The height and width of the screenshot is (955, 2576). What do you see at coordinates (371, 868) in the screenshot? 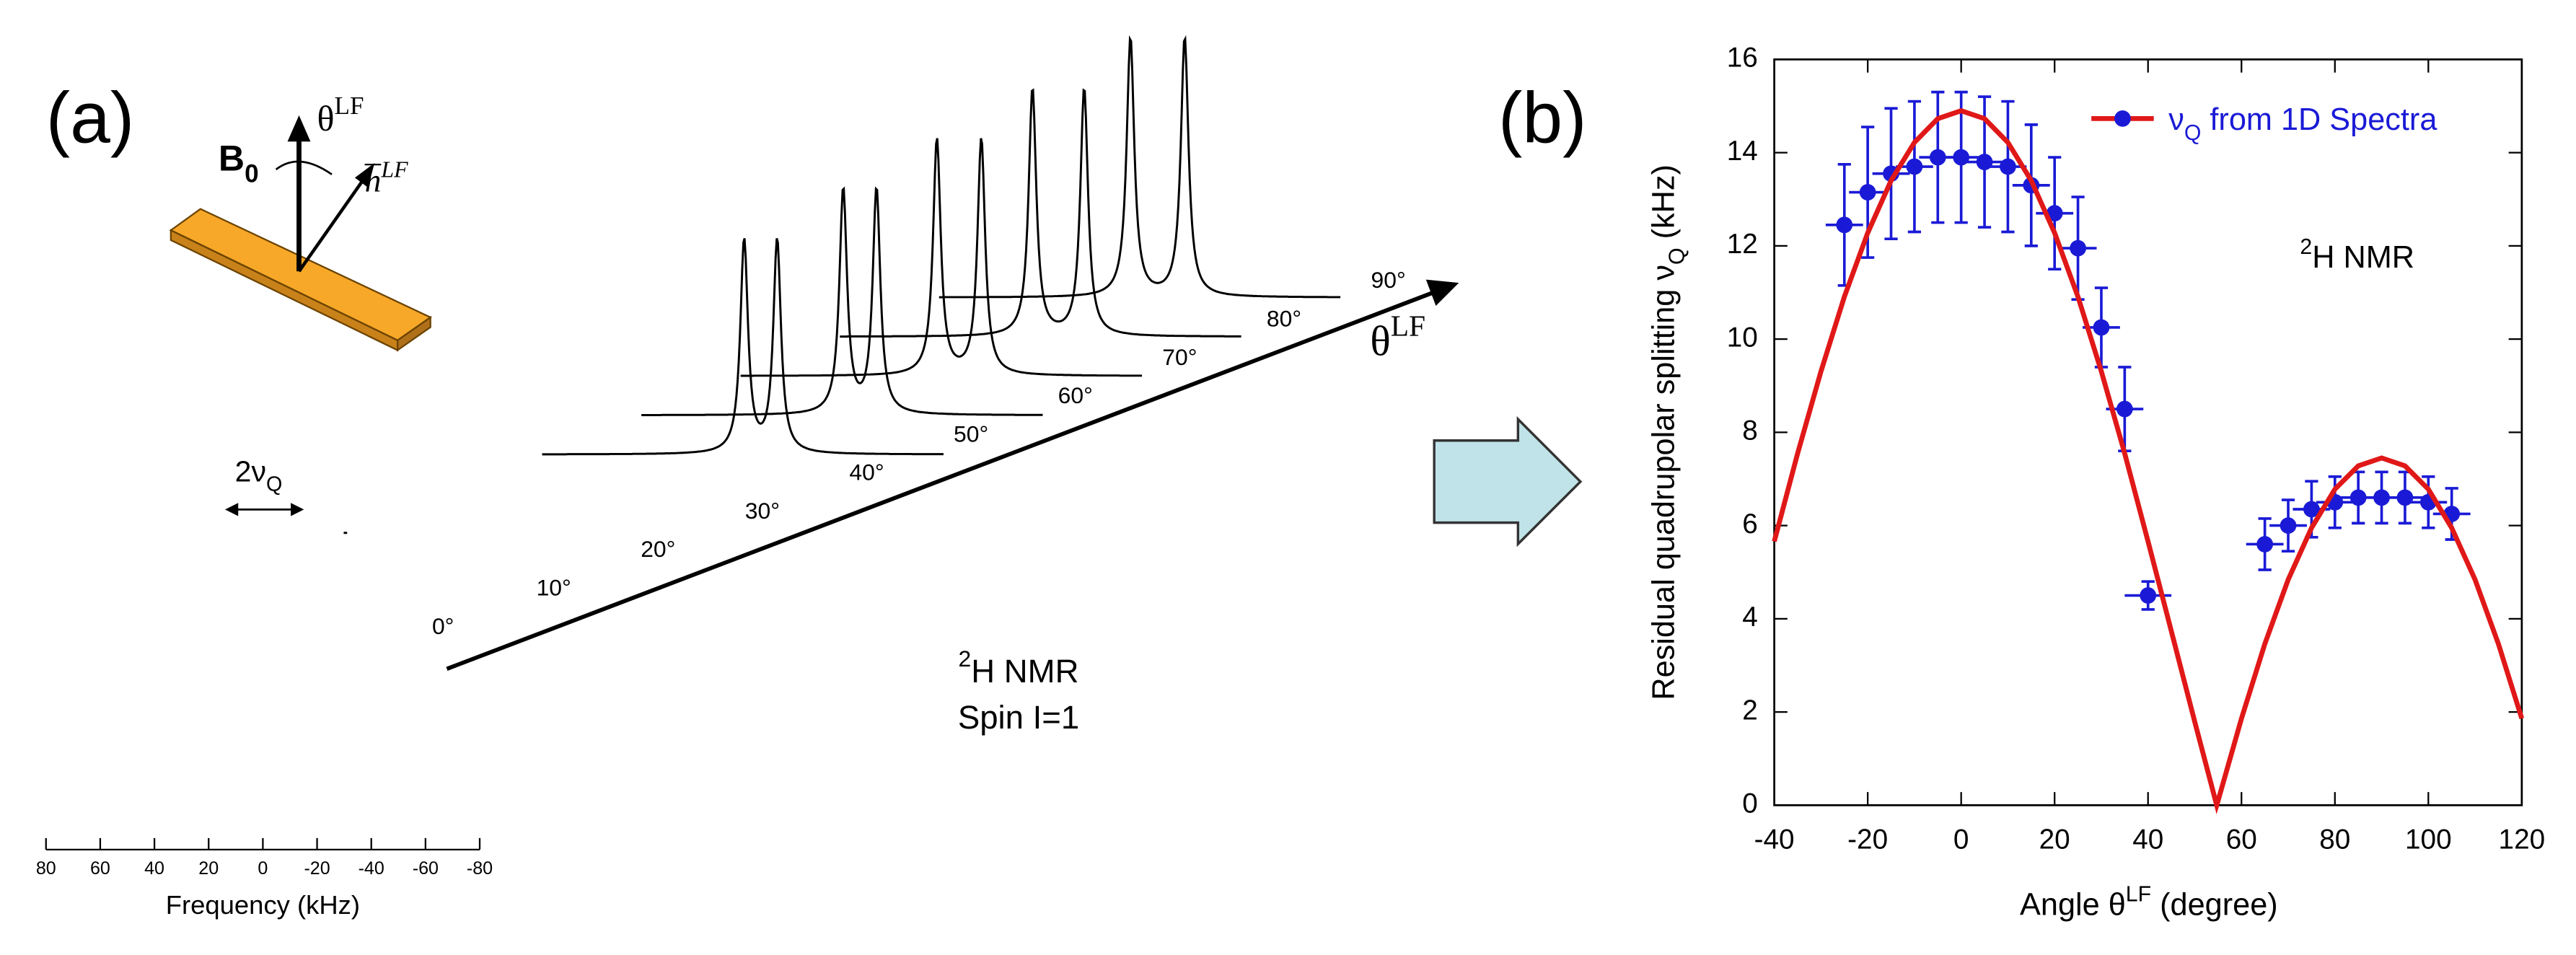
I see `freq-tick-label: -40` at bounding box center [371, 868].